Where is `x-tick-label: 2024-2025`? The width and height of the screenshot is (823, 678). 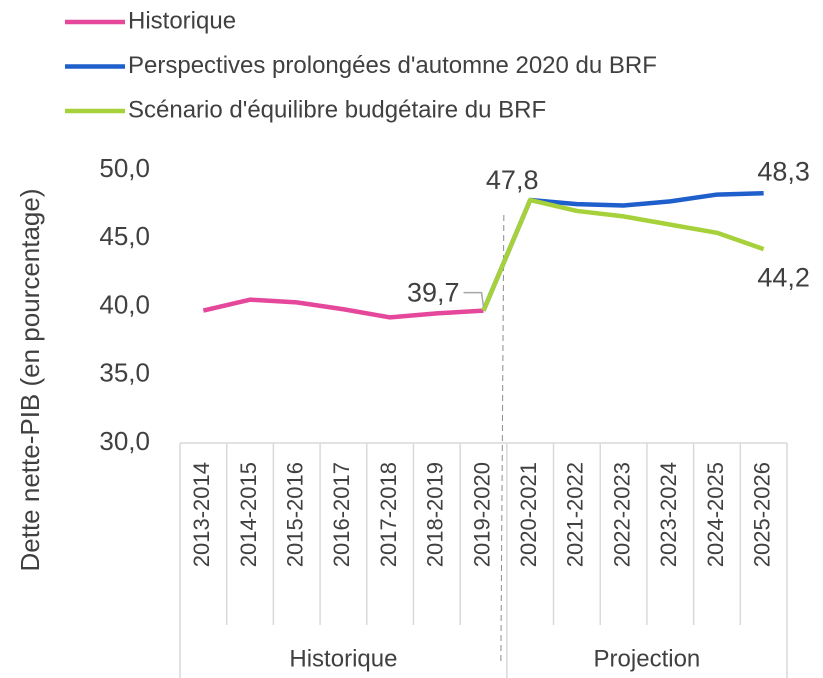
x-tick-label: 2024-2025 is located at coordinates (715, 514).